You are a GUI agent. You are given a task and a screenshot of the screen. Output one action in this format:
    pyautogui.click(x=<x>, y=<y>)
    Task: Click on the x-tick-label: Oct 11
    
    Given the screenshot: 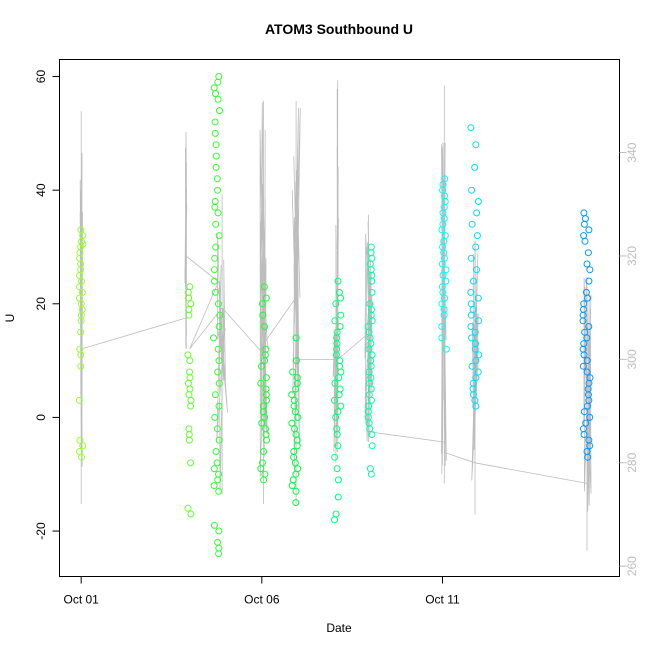 What is the action you would take?
    pyautogui.click(x=442, y=600)
    